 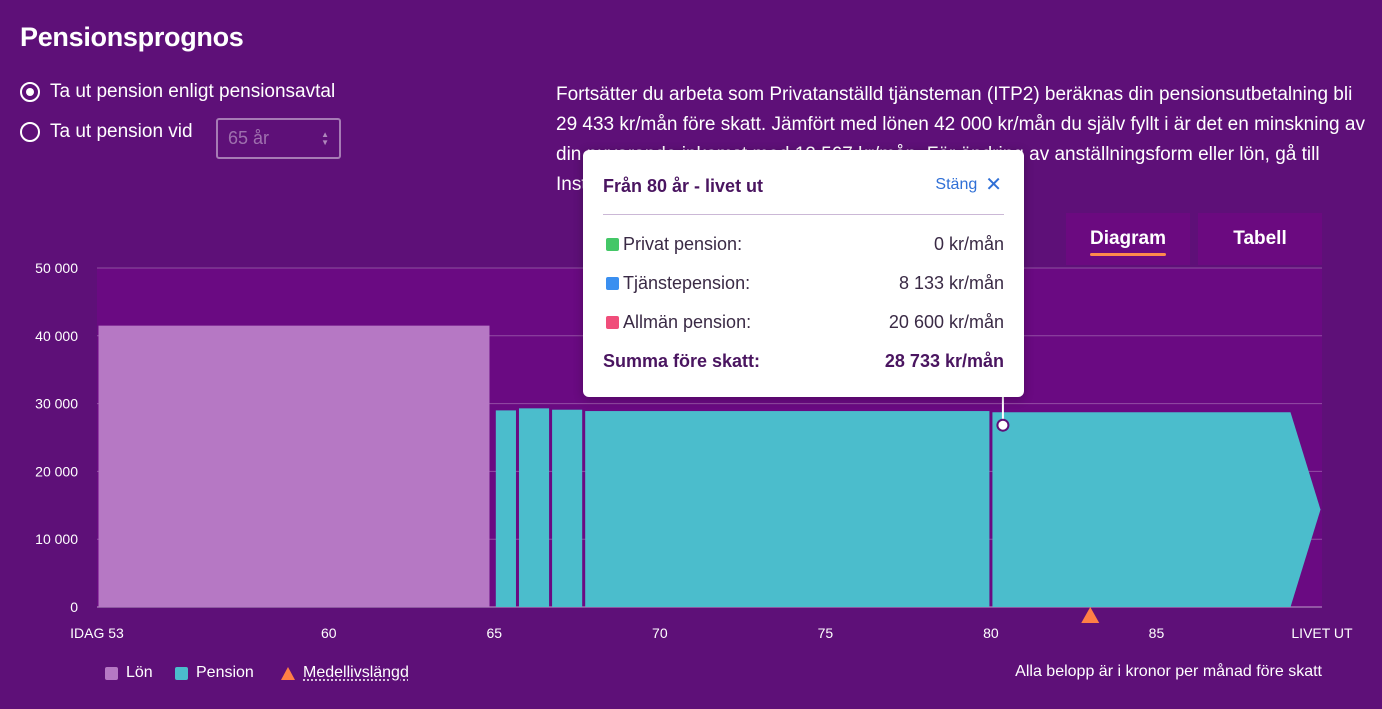 I want to click on tab-tabell-label: Tabell, so click(x=1260, y=238).